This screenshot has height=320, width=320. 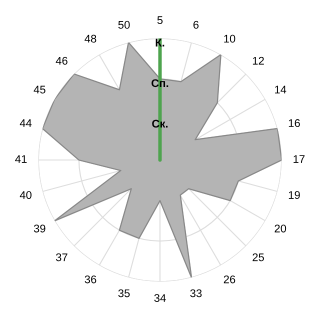 What do you see at coordinates (230, 38) in the screenshot?
I see `spoke-label: 10` at bounding box center [230, 38].